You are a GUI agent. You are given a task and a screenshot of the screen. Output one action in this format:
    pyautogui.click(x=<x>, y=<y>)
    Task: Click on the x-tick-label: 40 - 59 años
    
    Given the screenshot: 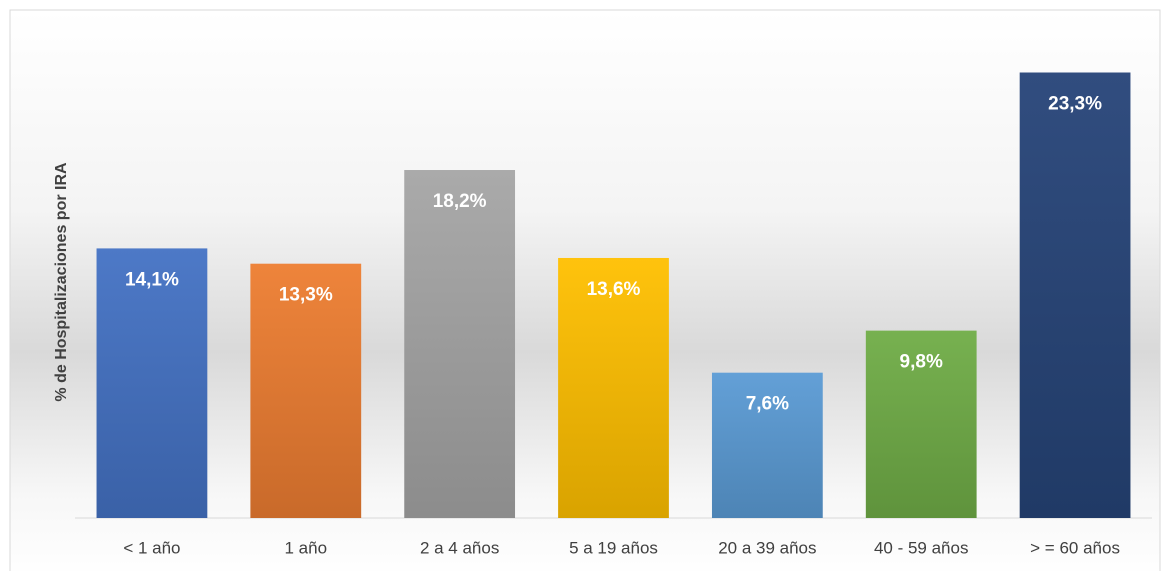 What is the action you would take?
    pyautogui.click(x=921, y=547)
    